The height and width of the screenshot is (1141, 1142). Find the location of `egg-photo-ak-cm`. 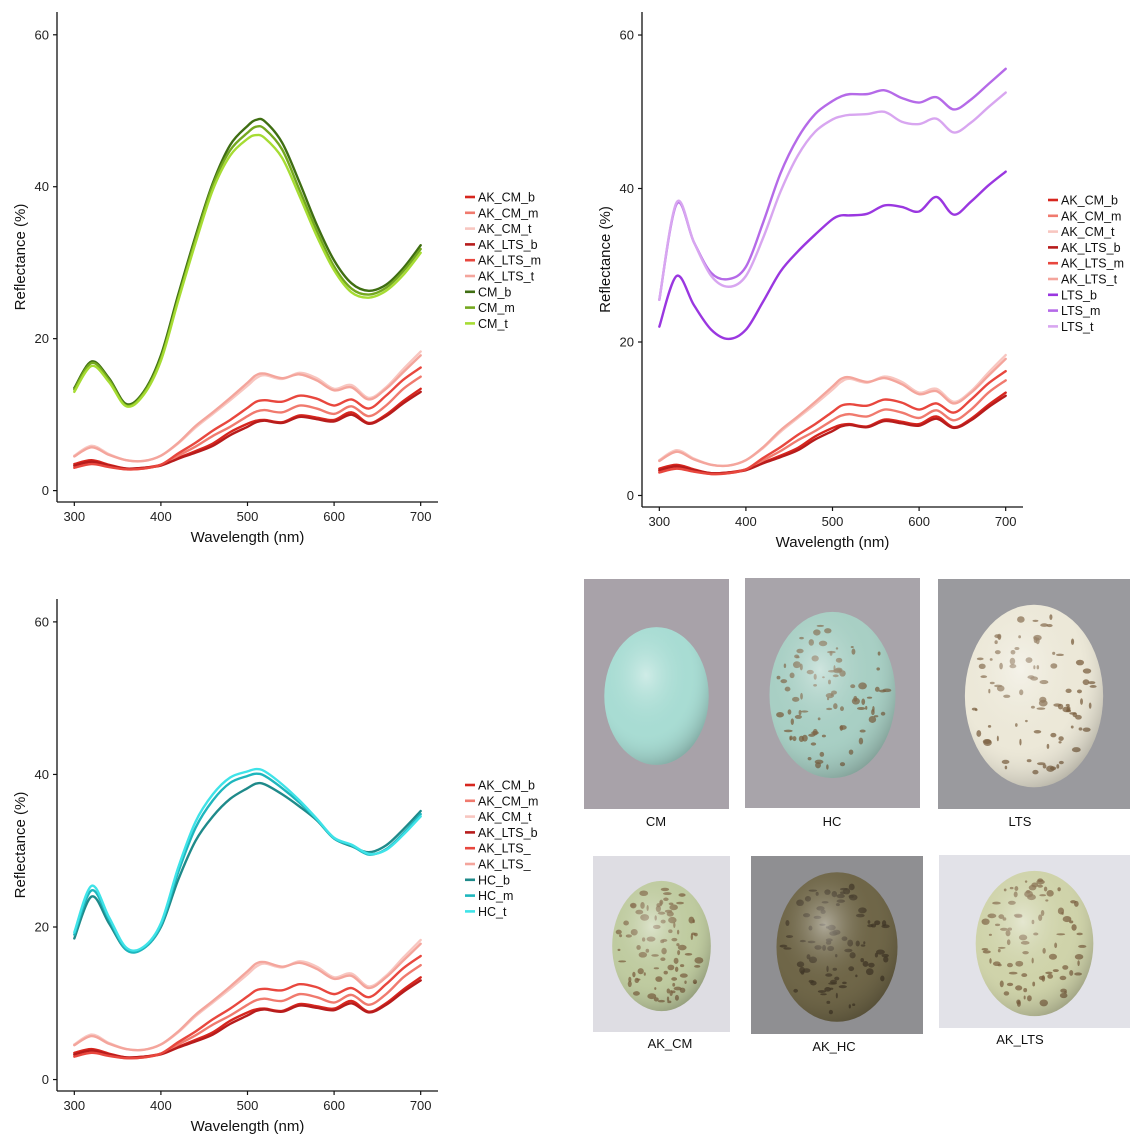

egg-photo-ak-cm is located at coordinates (661, 944).